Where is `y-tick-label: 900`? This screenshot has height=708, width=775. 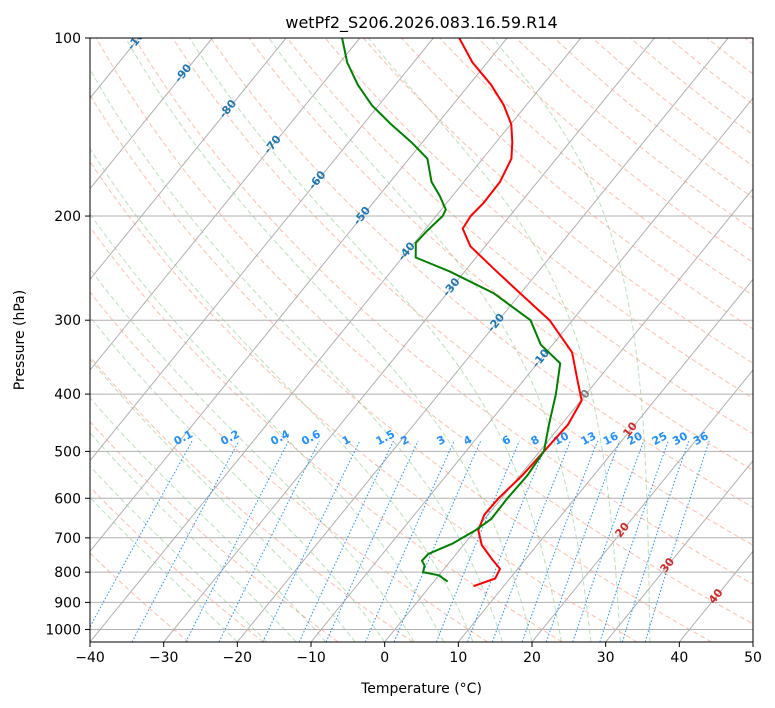
y-tick-label: 900 is located at coordinates (67, 603).